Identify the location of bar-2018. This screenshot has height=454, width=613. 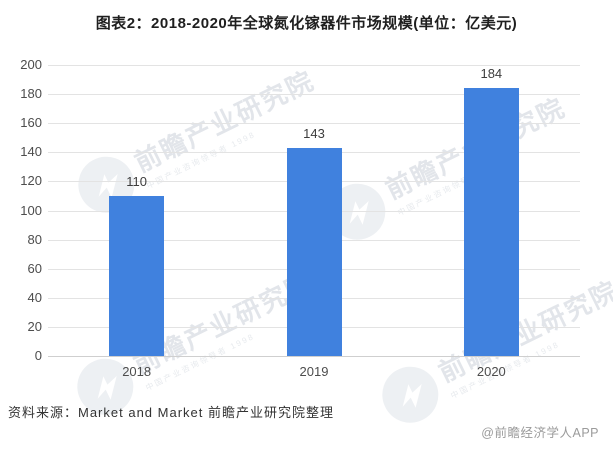
(137, 275).